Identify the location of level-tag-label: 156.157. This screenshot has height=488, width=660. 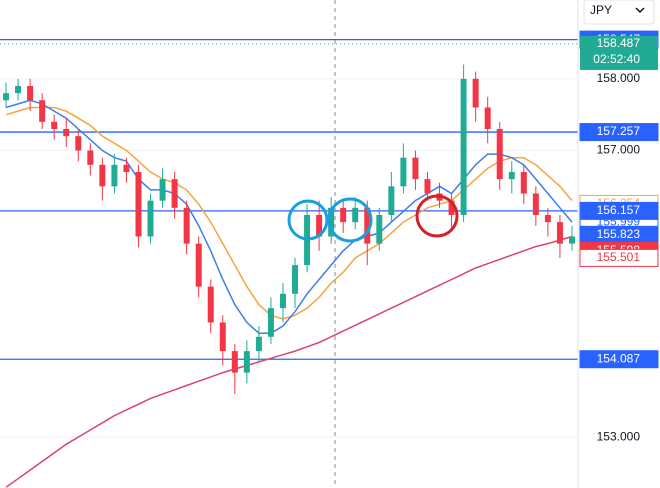
(619, 210).